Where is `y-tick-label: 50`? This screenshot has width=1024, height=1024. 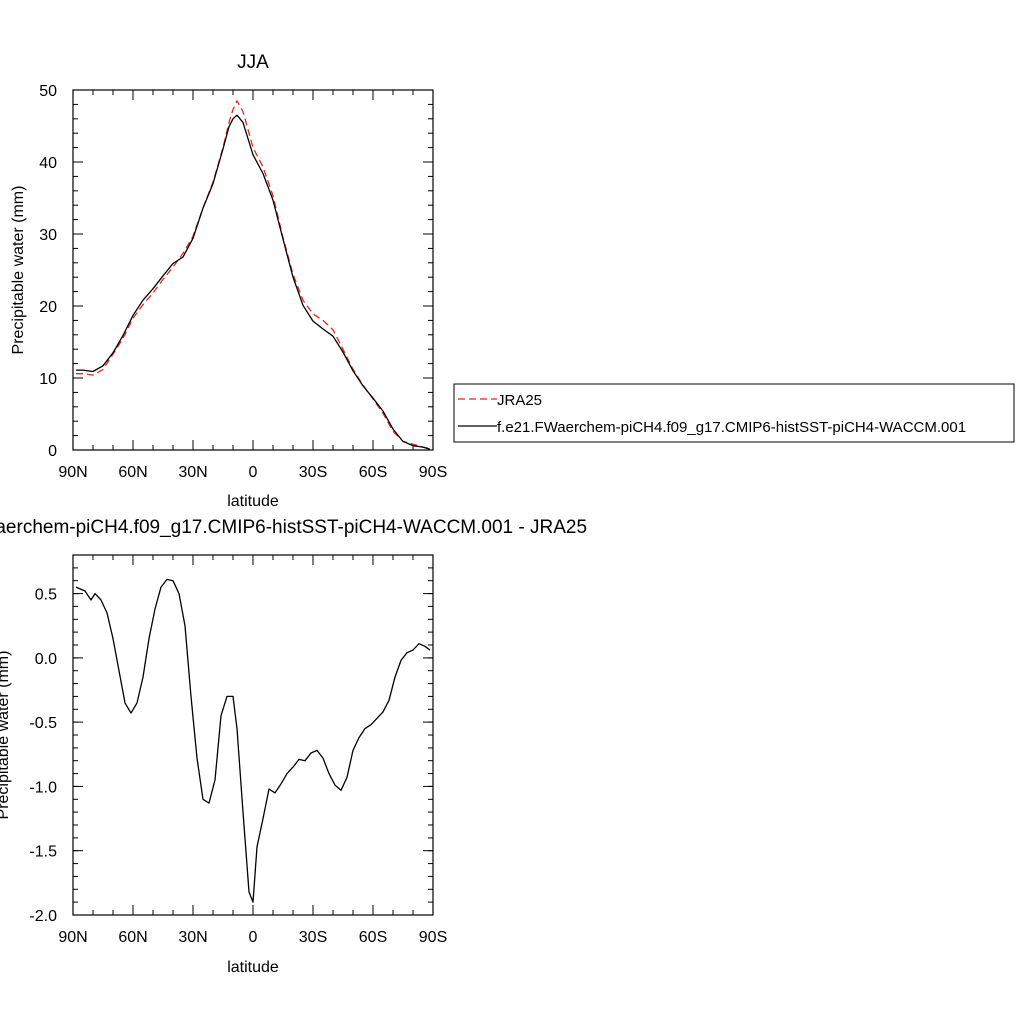
y-tick-label: 50 is located at coordinates (48, 91).